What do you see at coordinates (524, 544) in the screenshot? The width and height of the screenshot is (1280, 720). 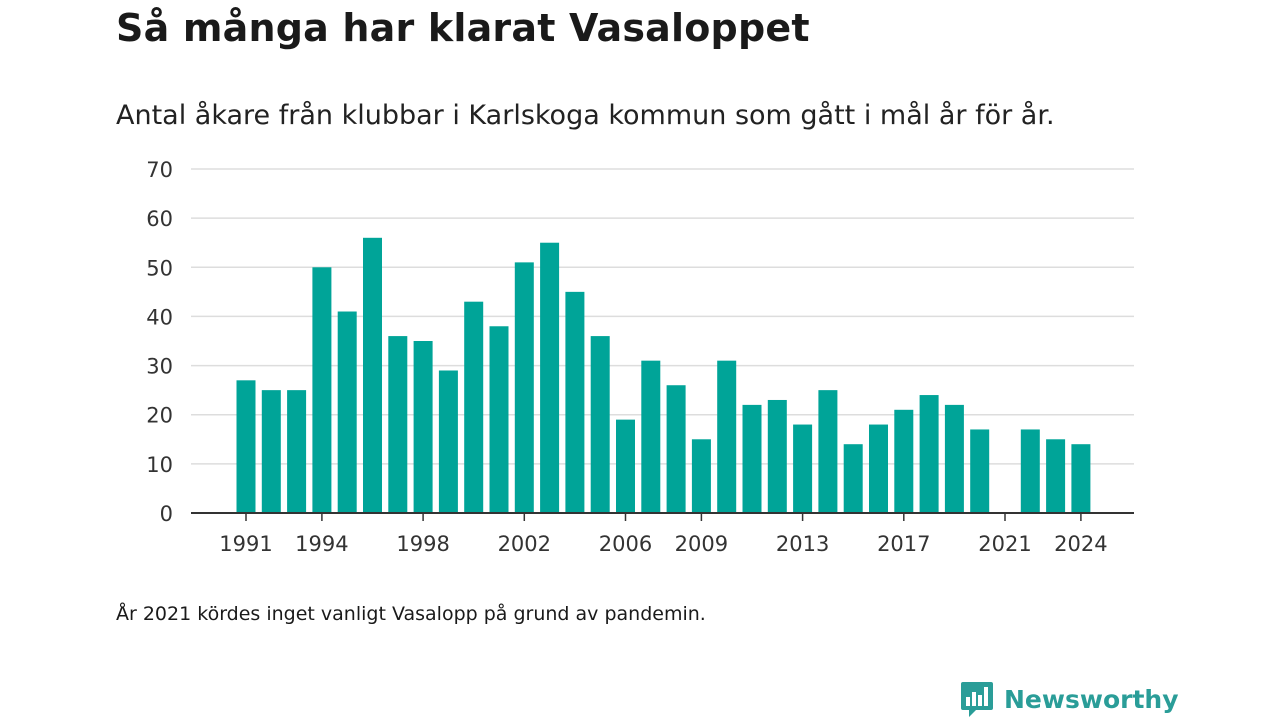 I see `x-tick-label: 2002` at bounding box center [524, 544].